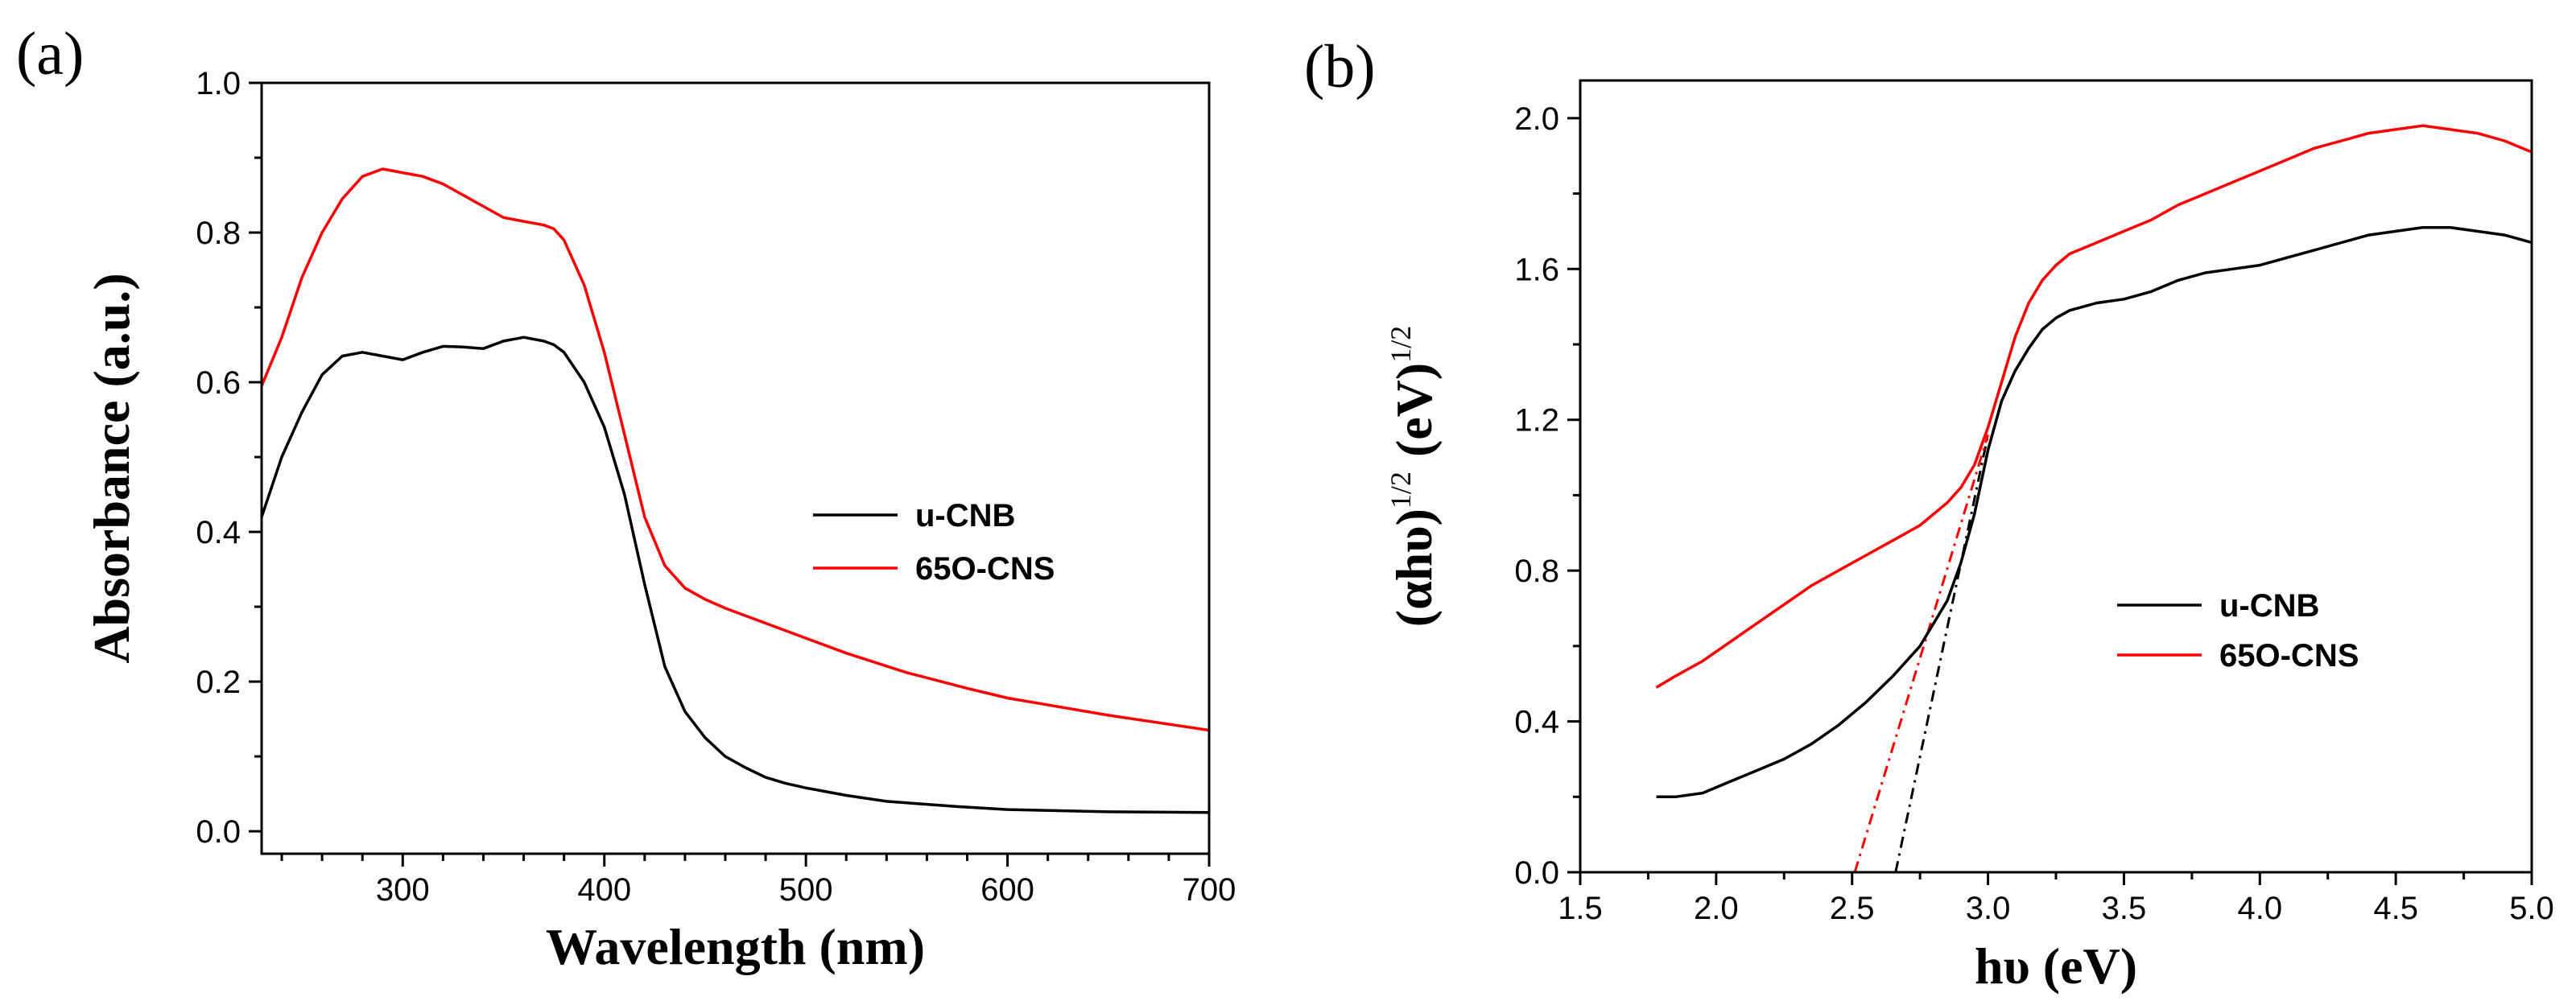  Describe the element at coordinates (1988, 908) in the screenshot. I see `x-tick-label: 3.0` at that location.